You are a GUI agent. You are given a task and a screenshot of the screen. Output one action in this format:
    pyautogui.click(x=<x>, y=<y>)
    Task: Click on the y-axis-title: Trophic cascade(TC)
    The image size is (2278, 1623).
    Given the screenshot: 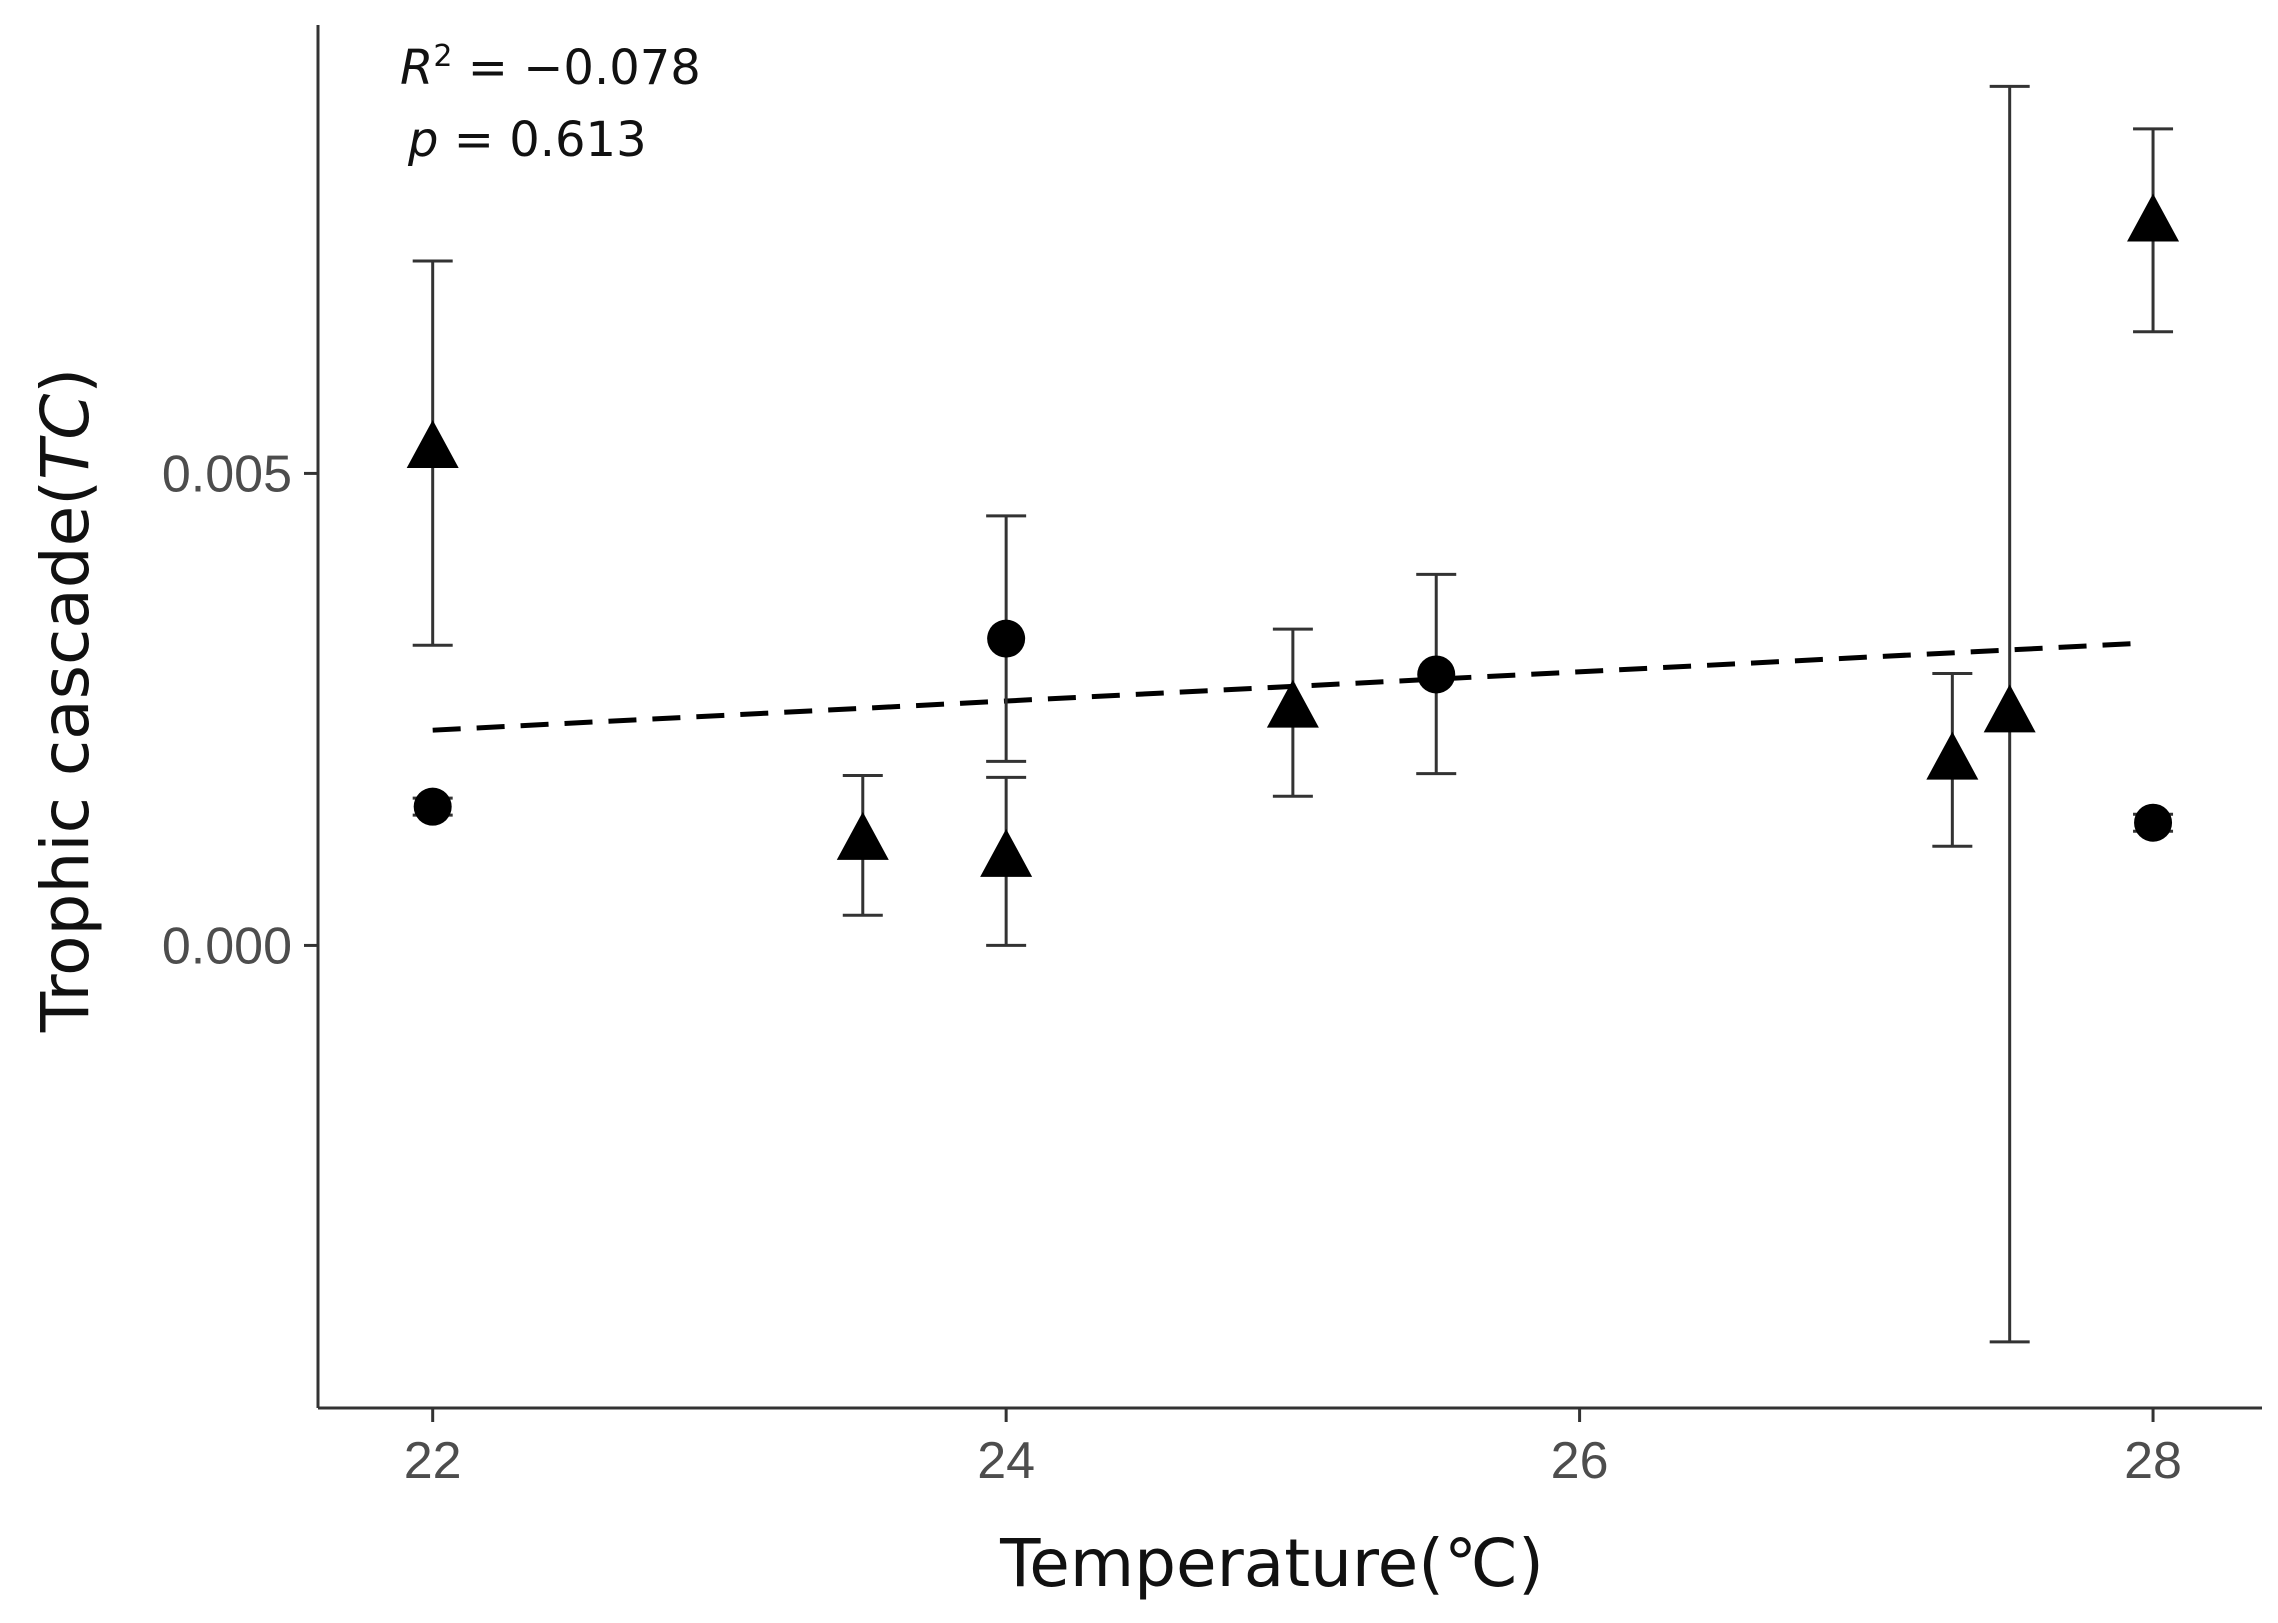 What is the action you would take?
    pyautogui.click(x=65, y=700)
    